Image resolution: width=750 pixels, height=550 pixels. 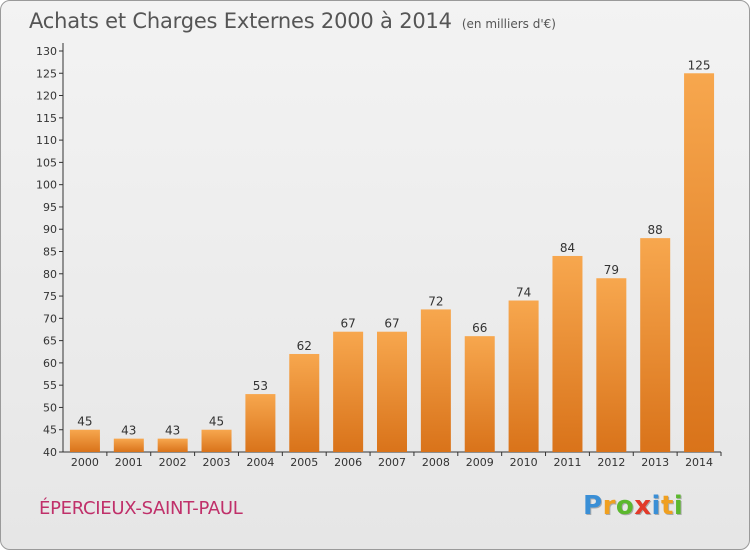 I want to click on y-tick-label: 45, so click(x=50, y=430).